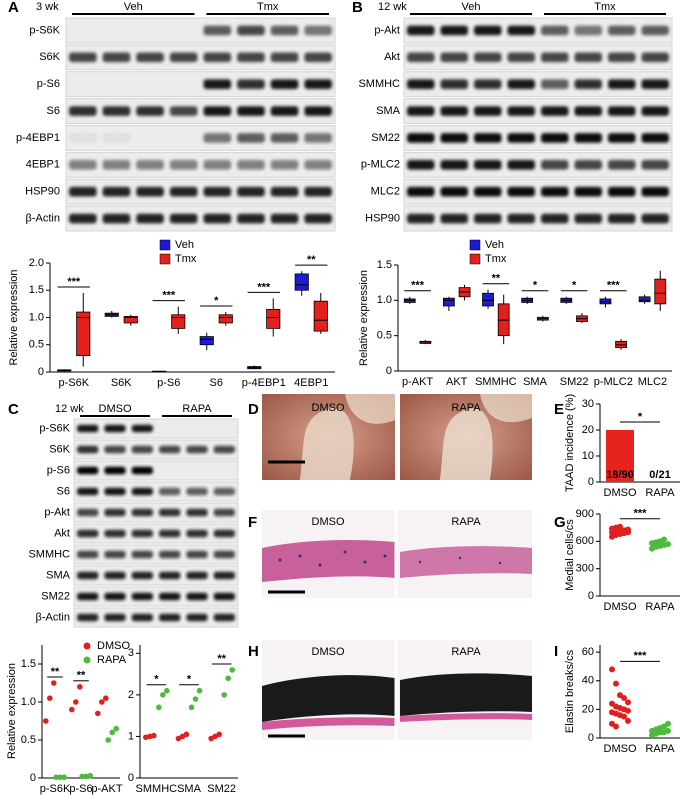 This screenshot has height=796, width=700. Describe the element at coordinates (397, 437) in the screenshot. I see `photo-d` at that location.